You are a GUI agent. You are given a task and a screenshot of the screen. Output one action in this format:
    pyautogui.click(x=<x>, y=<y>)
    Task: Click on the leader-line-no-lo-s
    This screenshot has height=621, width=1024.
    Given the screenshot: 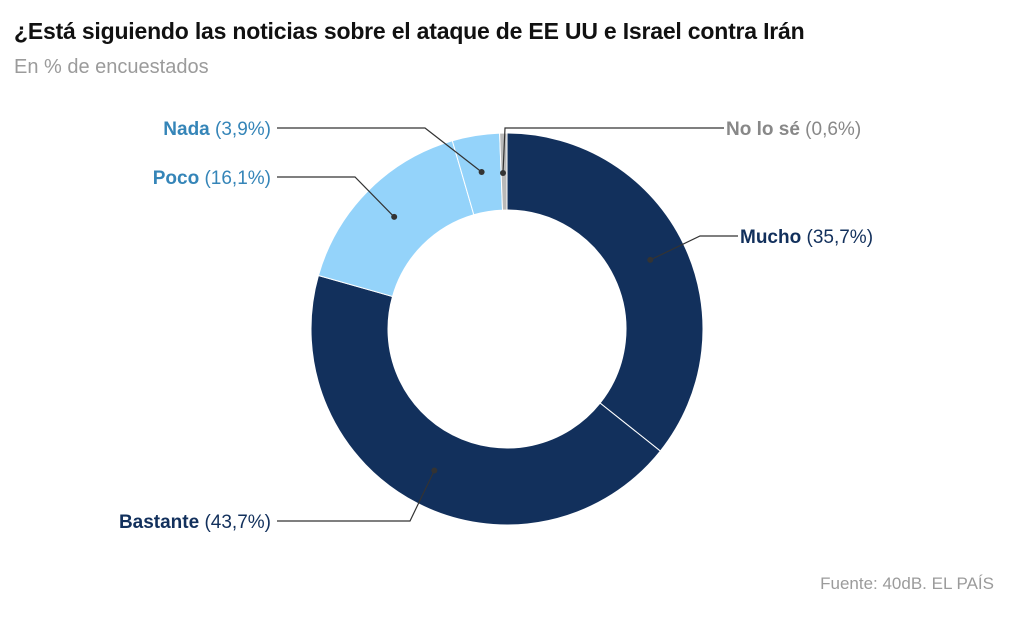 What is the action you would take?
    pyautogui.click(x=613, y=150)
    